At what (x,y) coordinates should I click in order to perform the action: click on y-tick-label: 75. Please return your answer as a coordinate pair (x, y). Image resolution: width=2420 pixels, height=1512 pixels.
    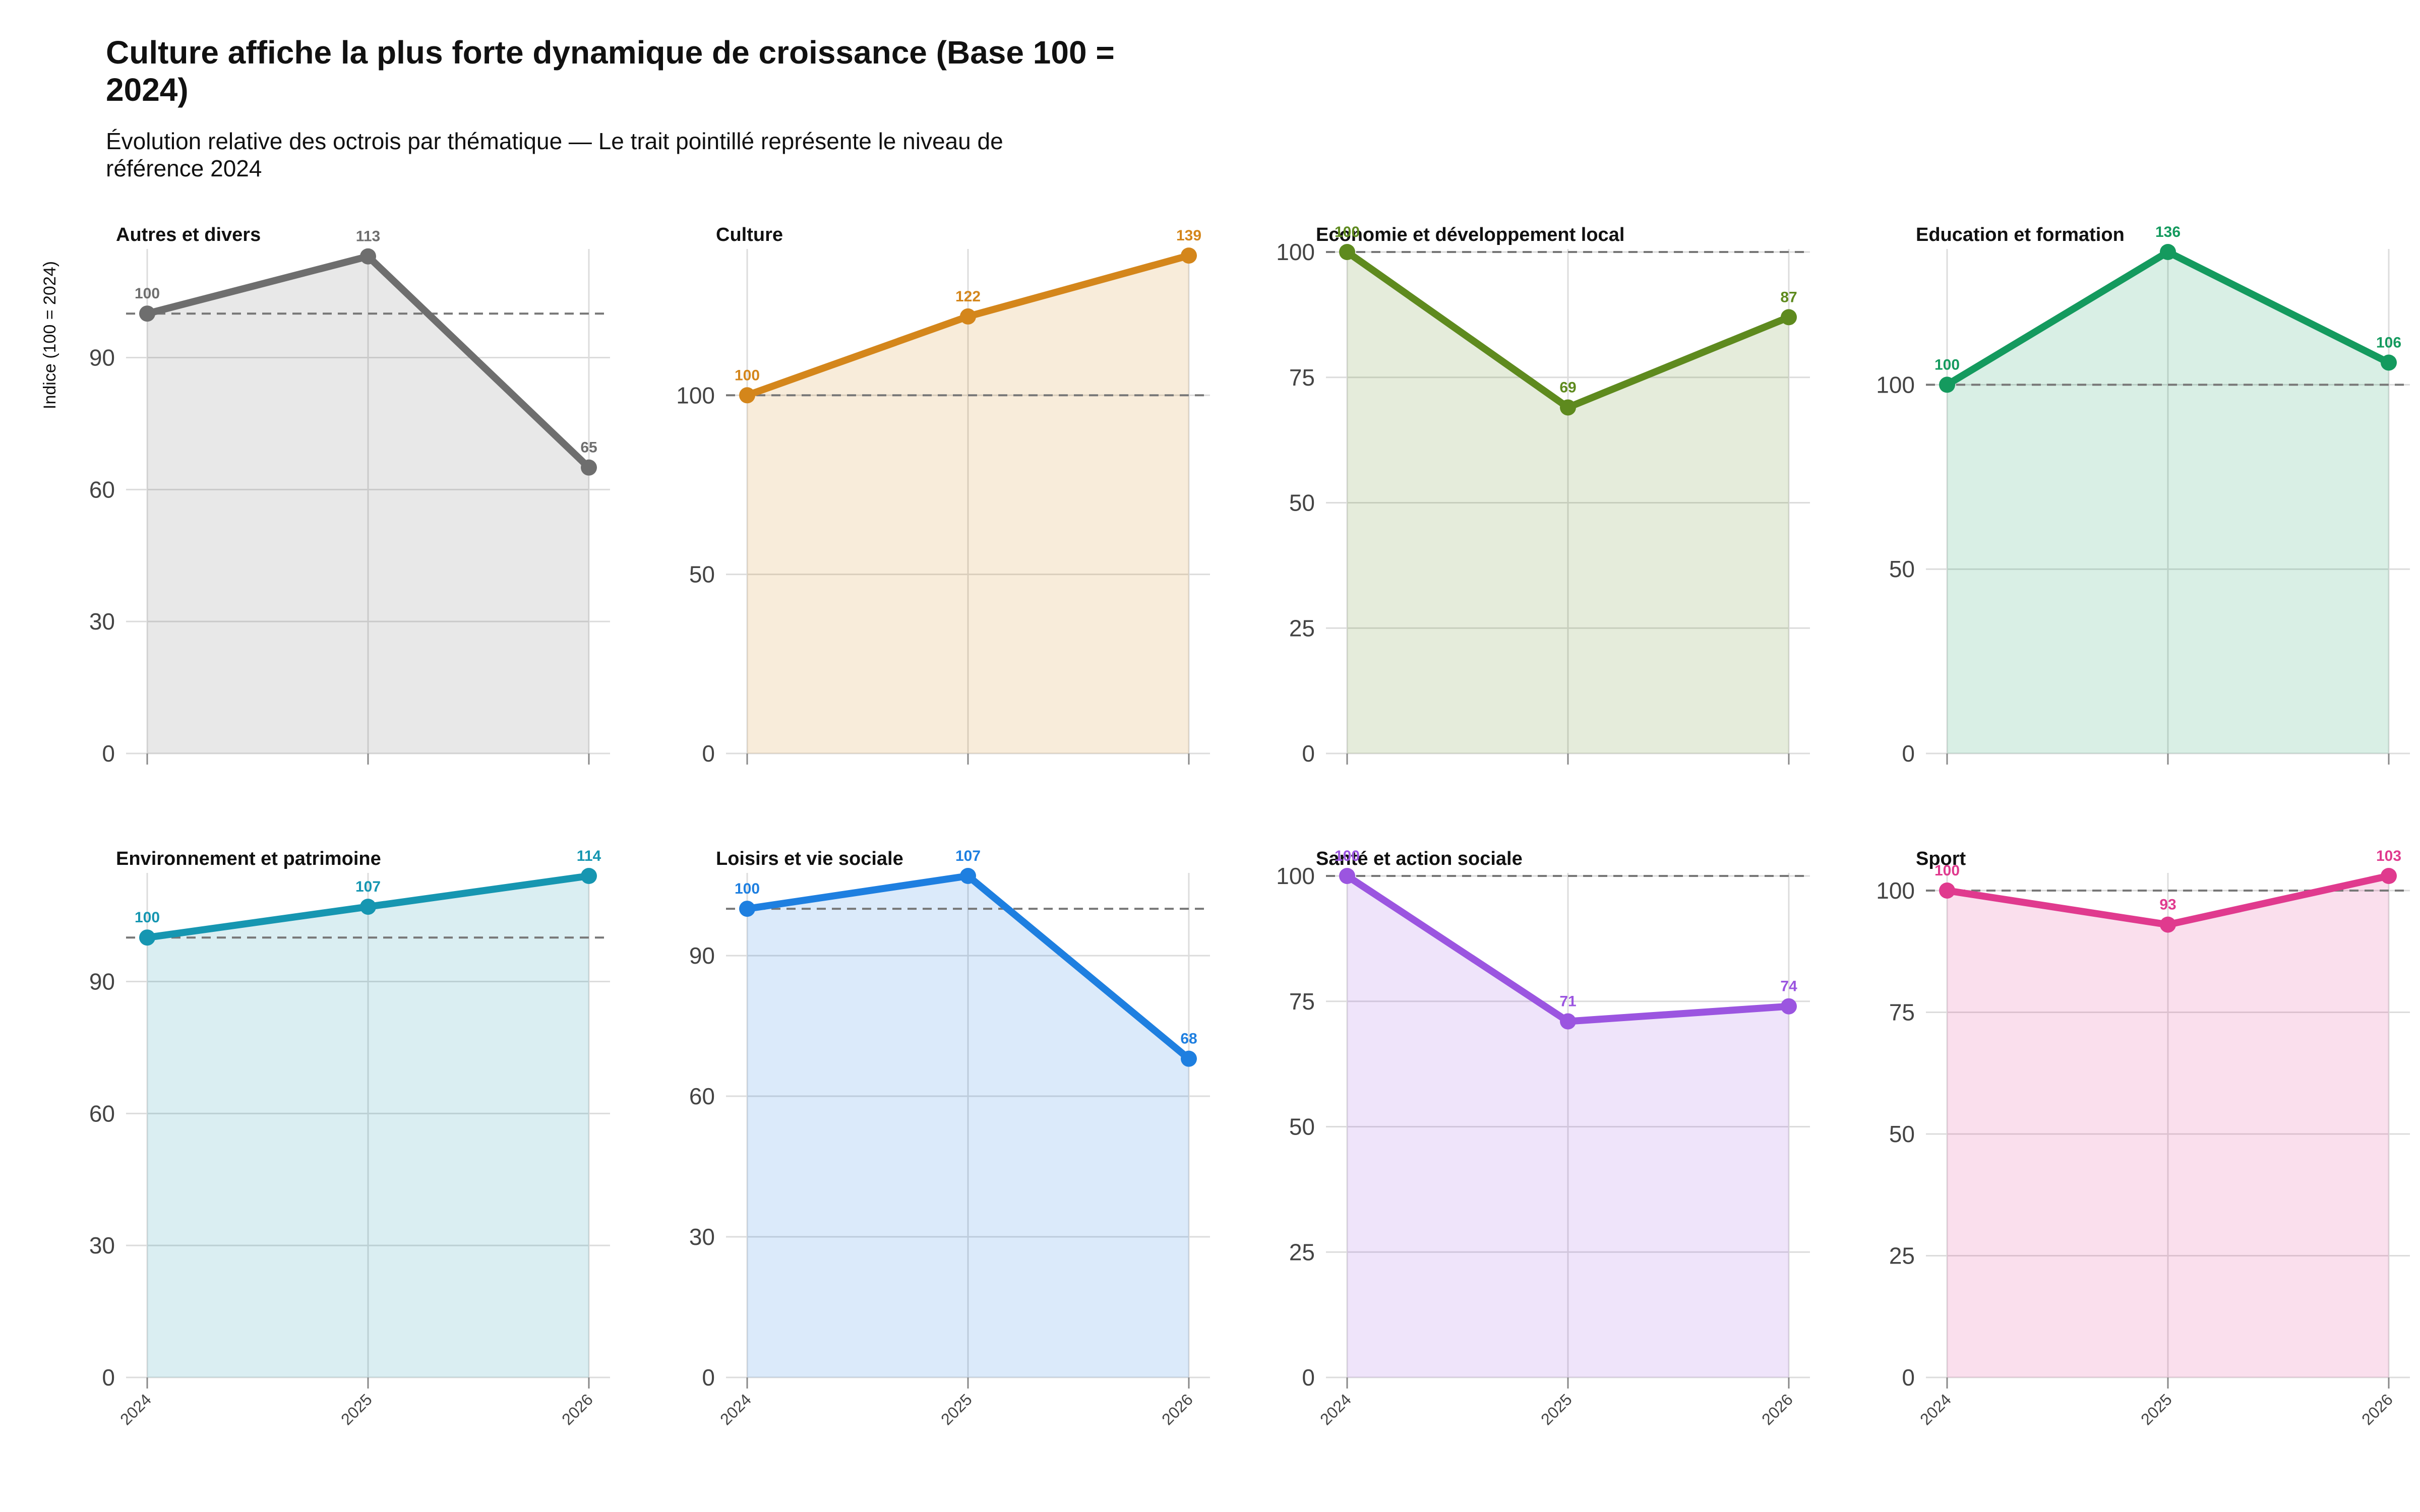
    Looking at the image, I should click on (1302, 1001).